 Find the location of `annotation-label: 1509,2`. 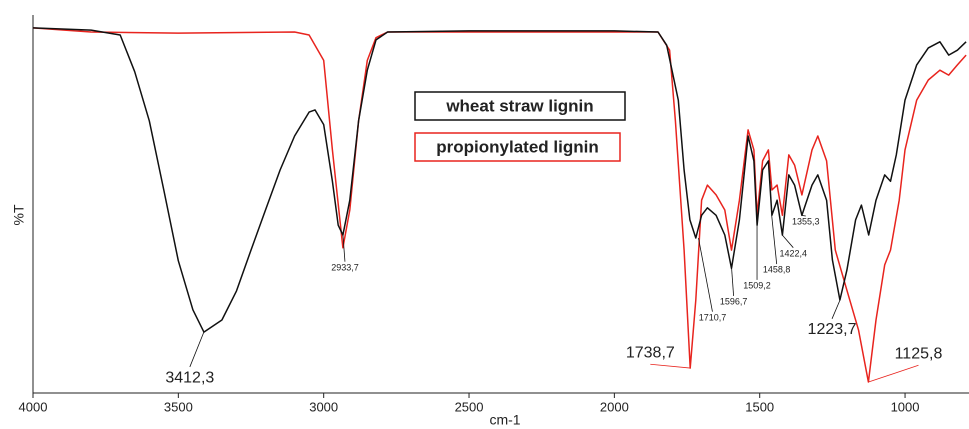

annotation-label: 1509,2 is located at coordinates (757, 286).